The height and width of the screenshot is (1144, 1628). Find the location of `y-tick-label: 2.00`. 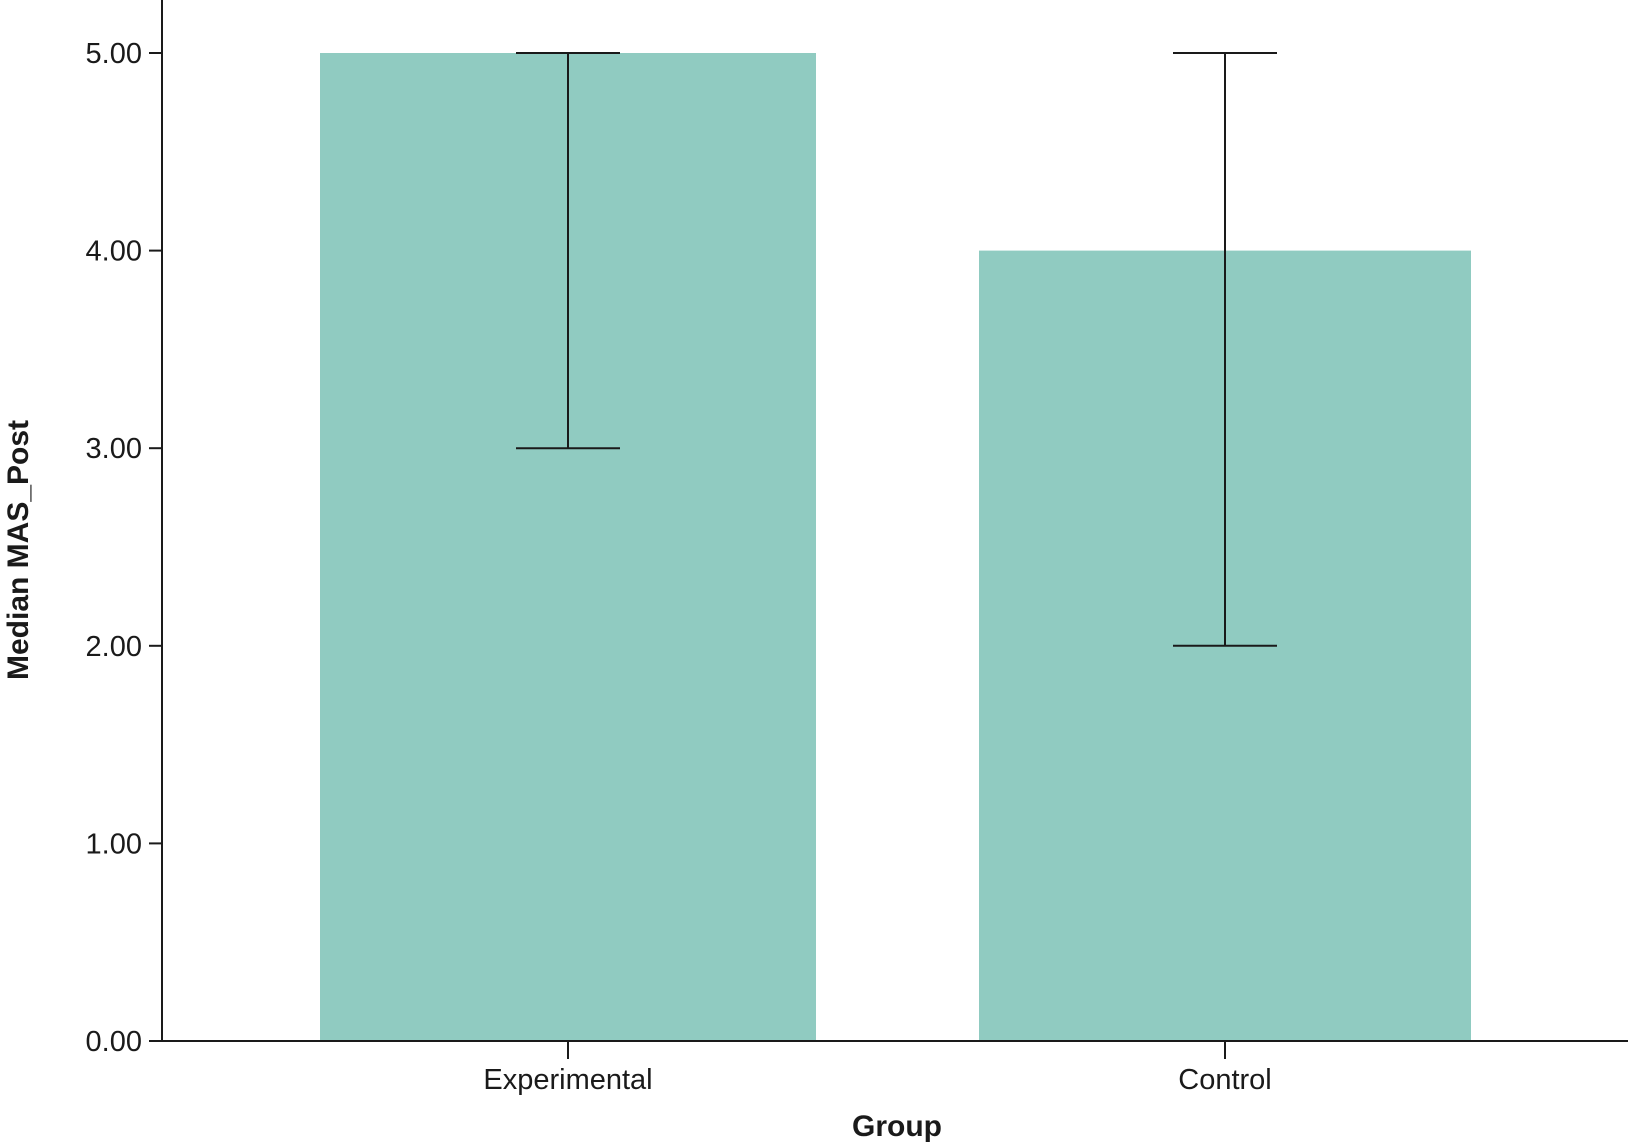

y-tick-label: 2.00 is located at coordinates (114, 647).